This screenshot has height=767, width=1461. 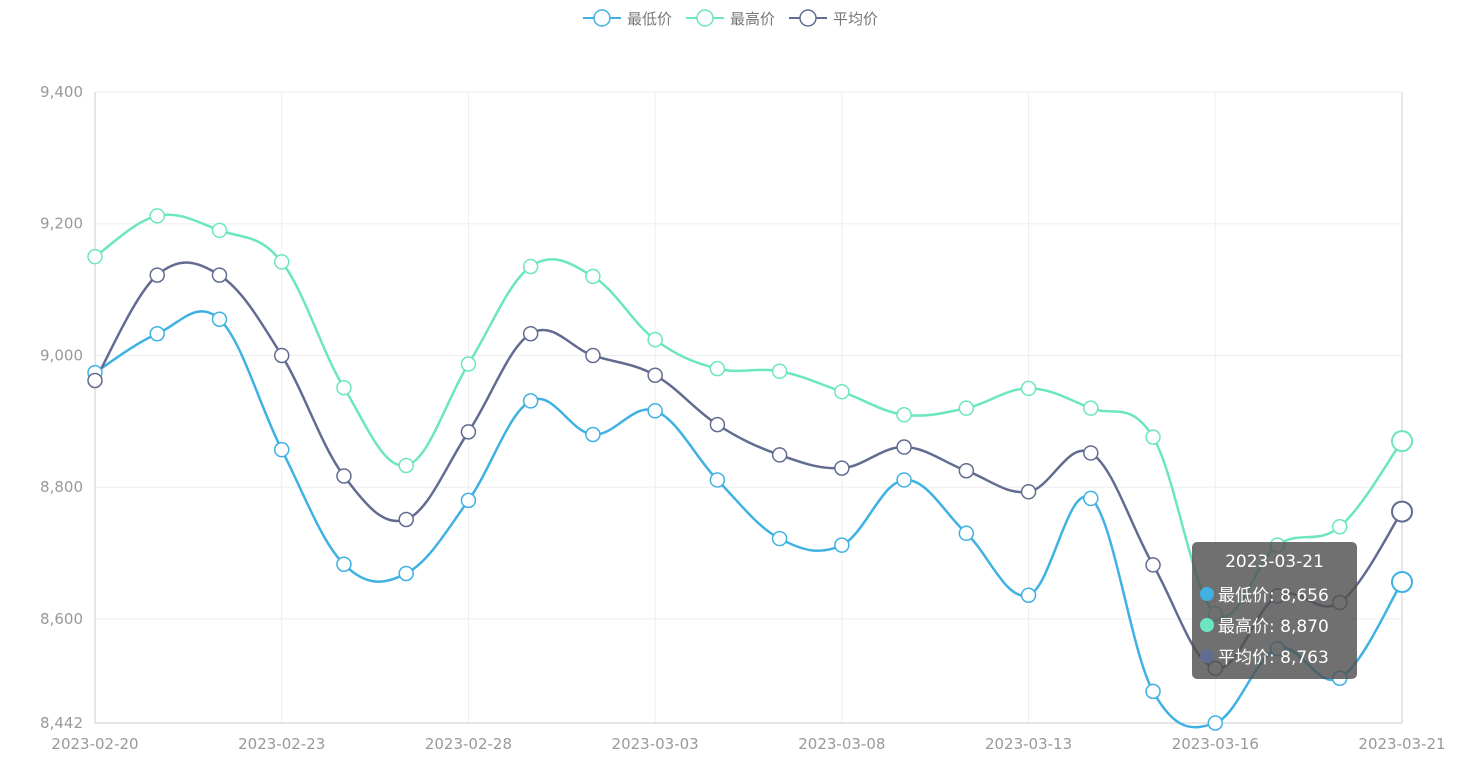 What do you see at coordinates (752, 18) in the screenshot?
I see `legend-label-max: 最高价` at bounding box center [752, 18].